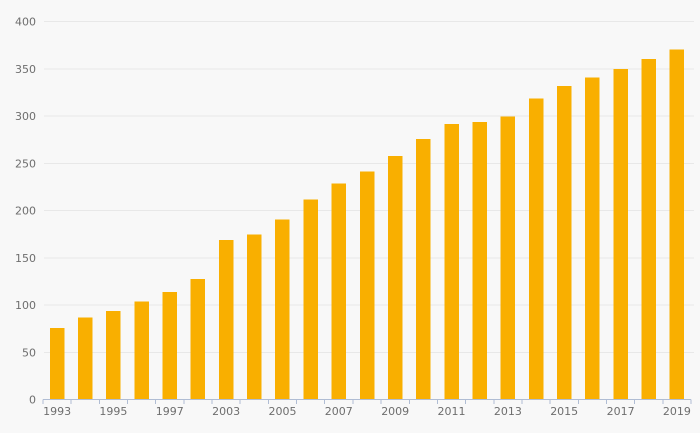  What do you see at coordinates (57, 411) in the screenshot?
I see `x-tick-label: 1993` at bounding box center [57, 411].